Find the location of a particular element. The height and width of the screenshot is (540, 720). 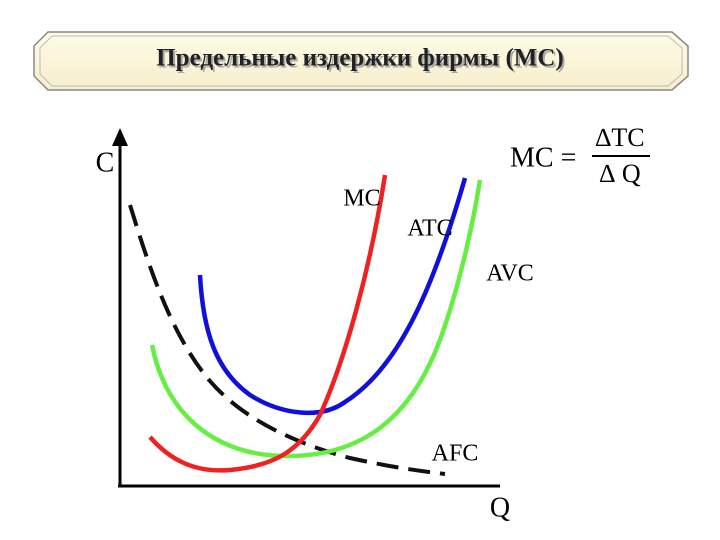

title-shadow: Предельные издержки фирмы (MC) is located at coordinates (362, 60).